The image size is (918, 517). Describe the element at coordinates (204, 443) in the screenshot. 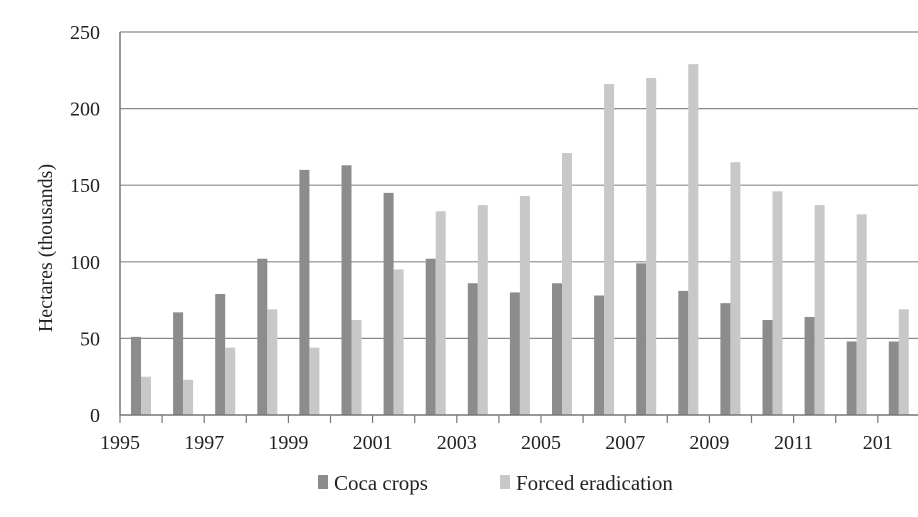

I see `x-tick-label: 1997` at that location.